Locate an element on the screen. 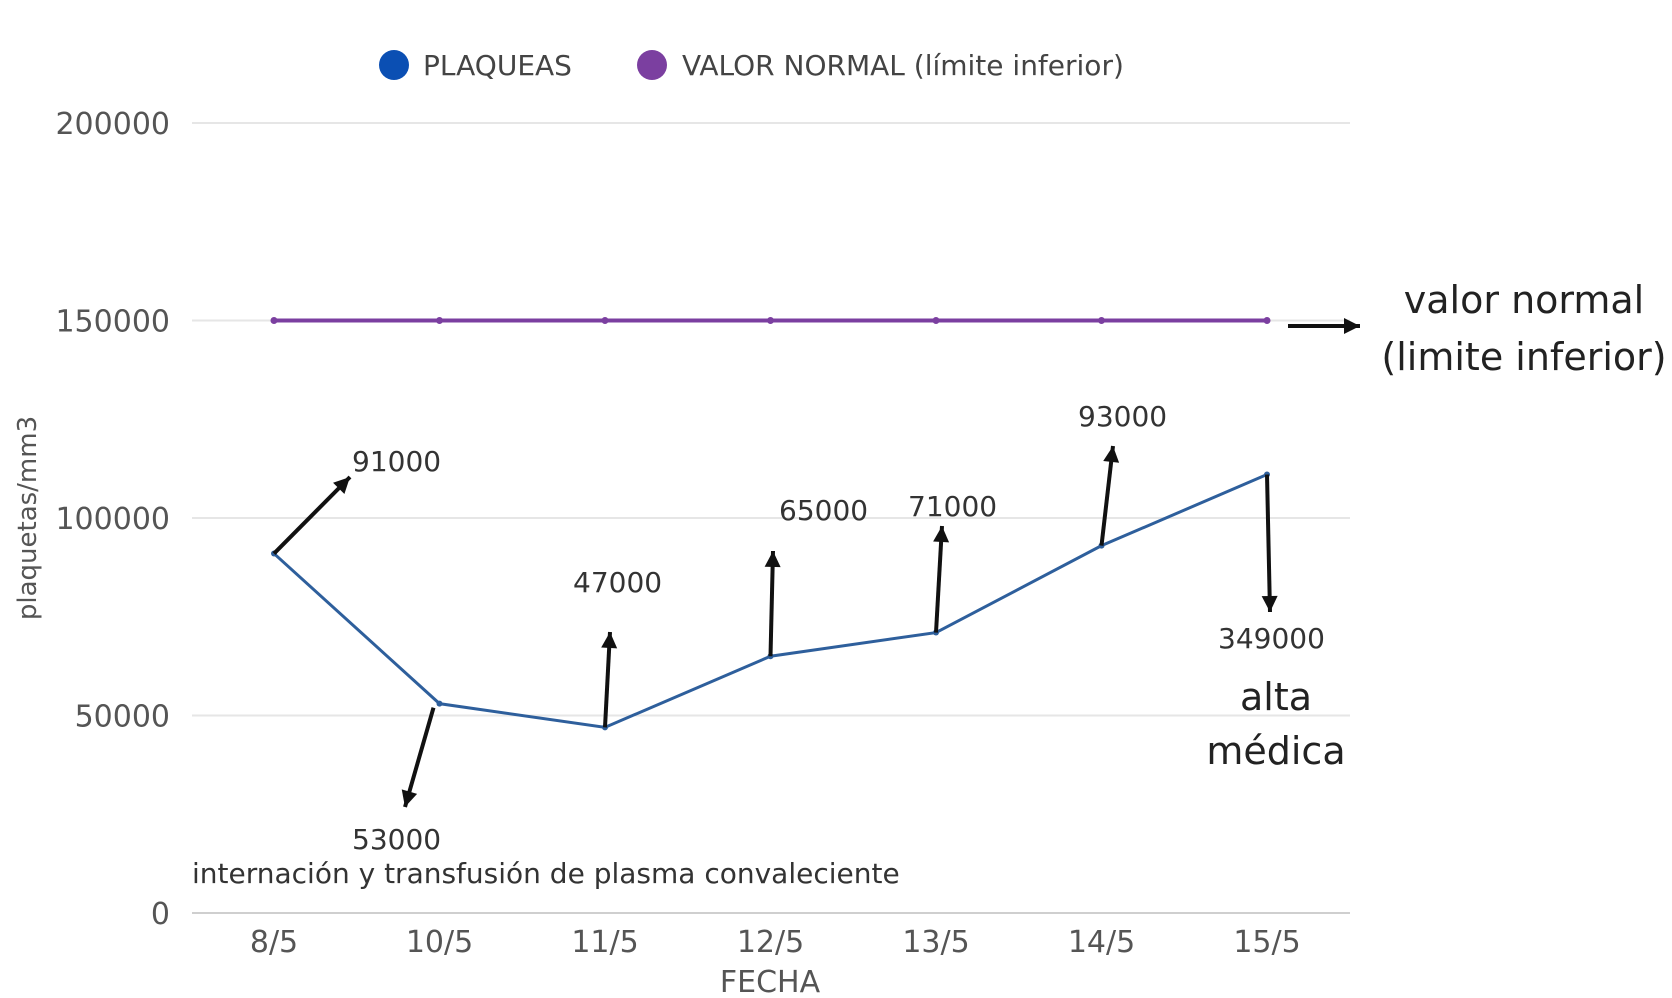 Image resolution: width=1672 pixels, height=998 pixels. y-axis-ticks: 0 50000 100000 150000 200000 is located at coordinates (112, 519).